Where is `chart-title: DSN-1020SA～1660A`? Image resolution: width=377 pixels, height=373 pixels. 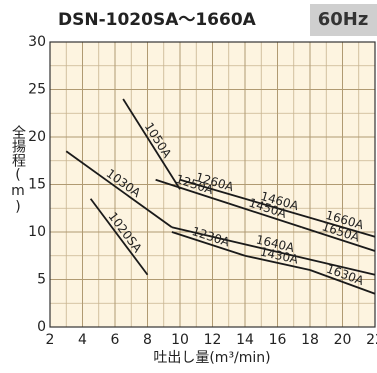 chart-title: DSN-1020SA～1660A is located at coordinates (157, 20).